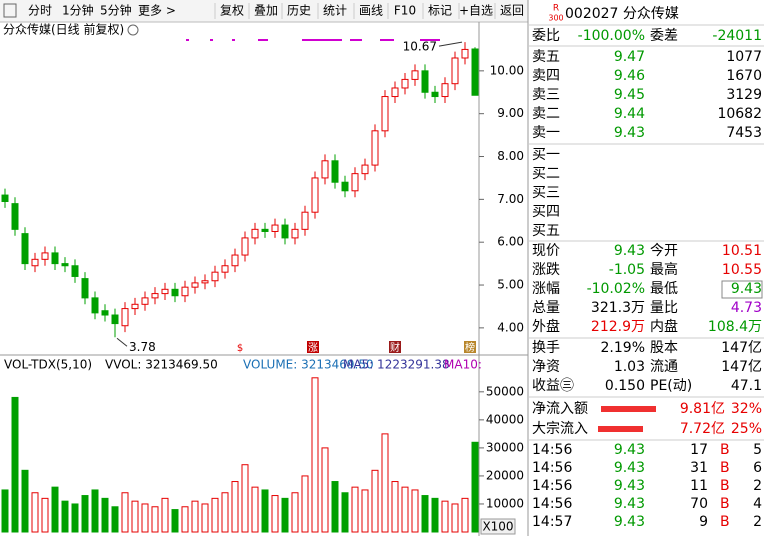 The width and height of the screenshot is (764, 540). What do you see at coordinates (699, 468) in the screenshot?
I see `trade-volume: 31` at bounding box center [699, 468].